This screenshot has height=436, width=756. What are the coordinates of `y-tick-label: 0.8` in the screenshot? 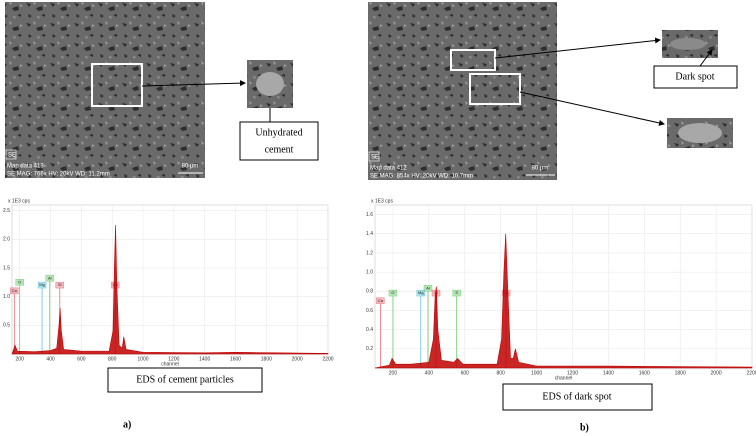 It's located at (369, 292).